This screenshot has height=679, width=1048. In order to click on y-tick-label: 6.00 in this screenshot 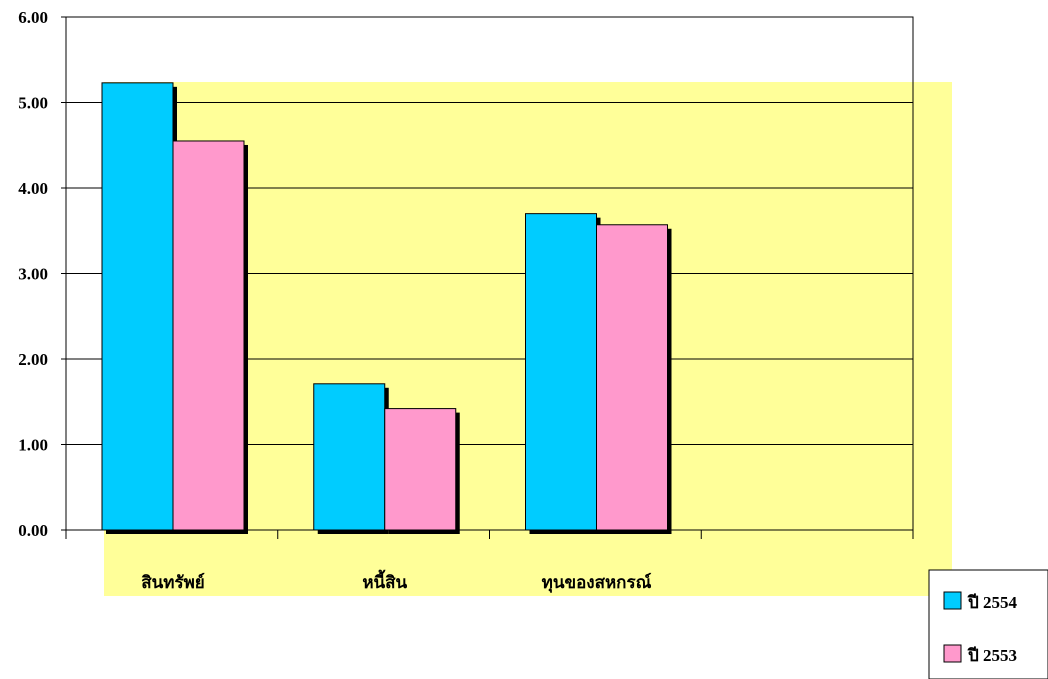, I will do `click(33, 17)`.